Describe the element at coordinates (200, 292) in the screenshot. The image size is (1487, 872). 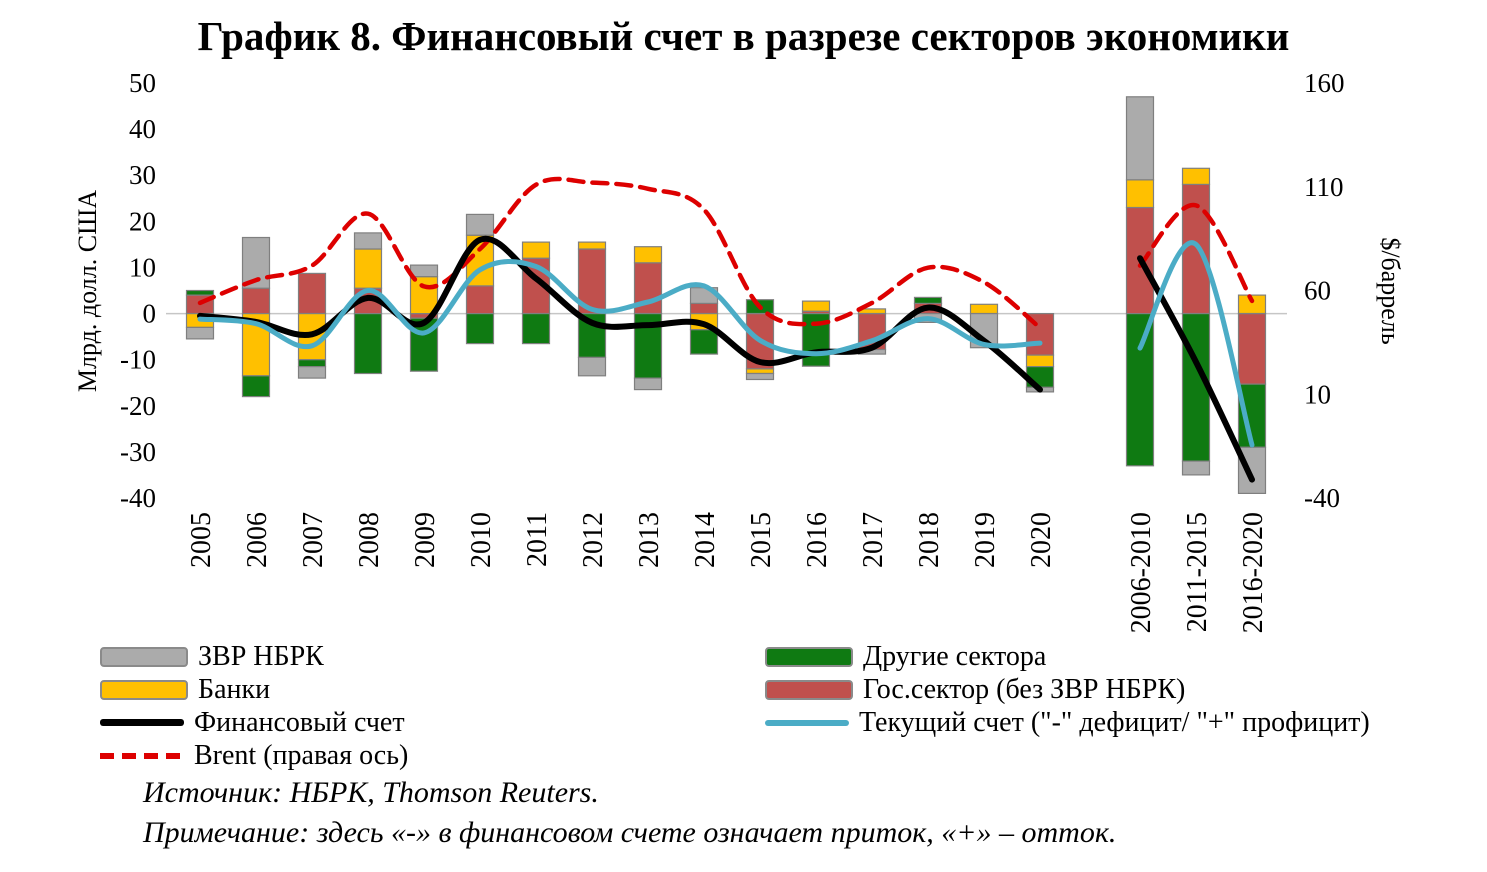
I see `bar-segment-other-2005` at that location.